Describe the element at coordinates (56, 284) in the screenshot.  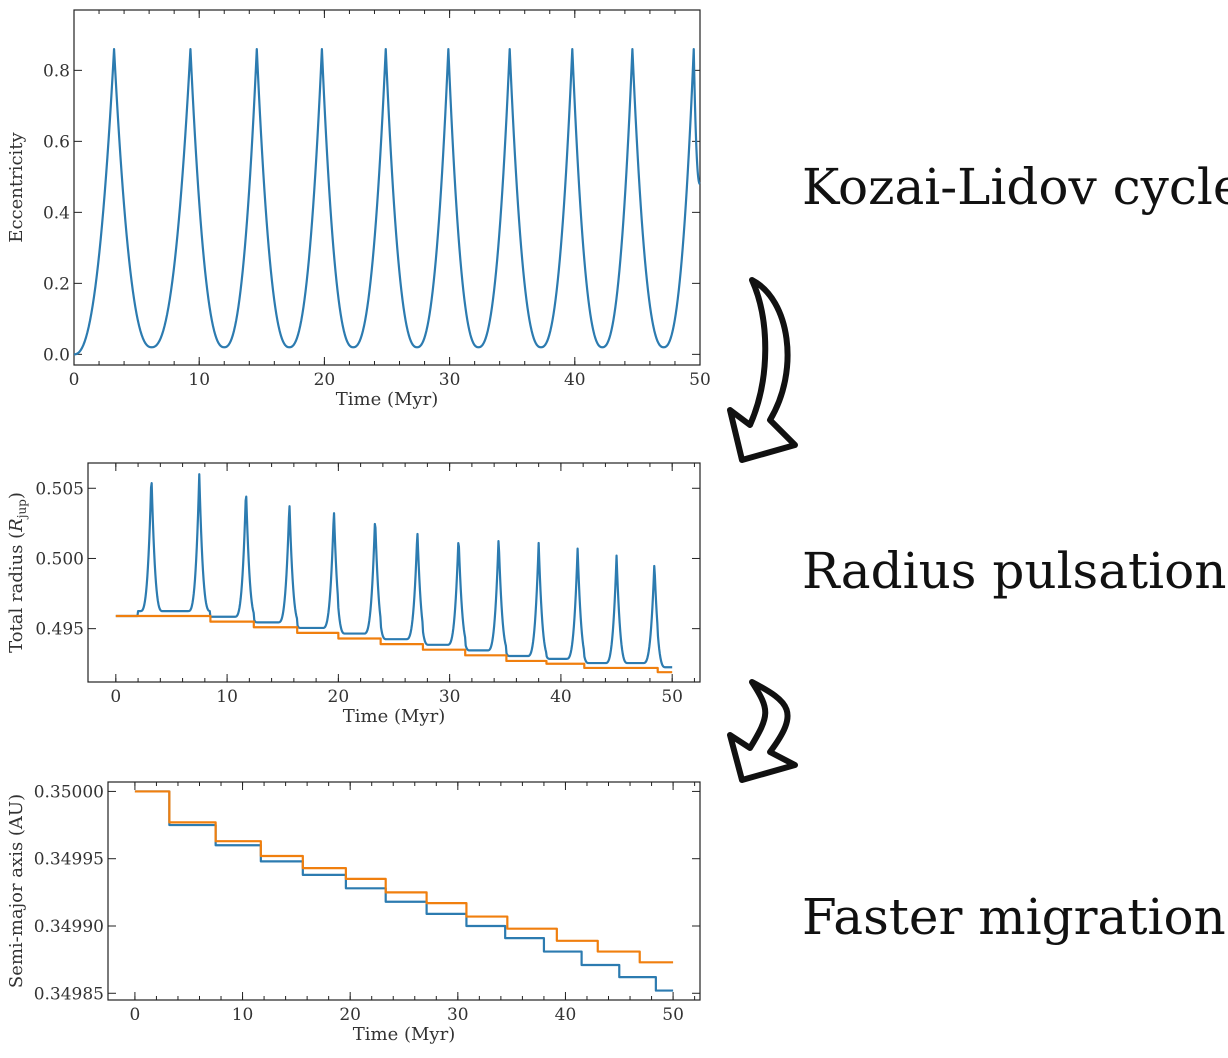
I see `y-tick-label: 0.2` at that location.